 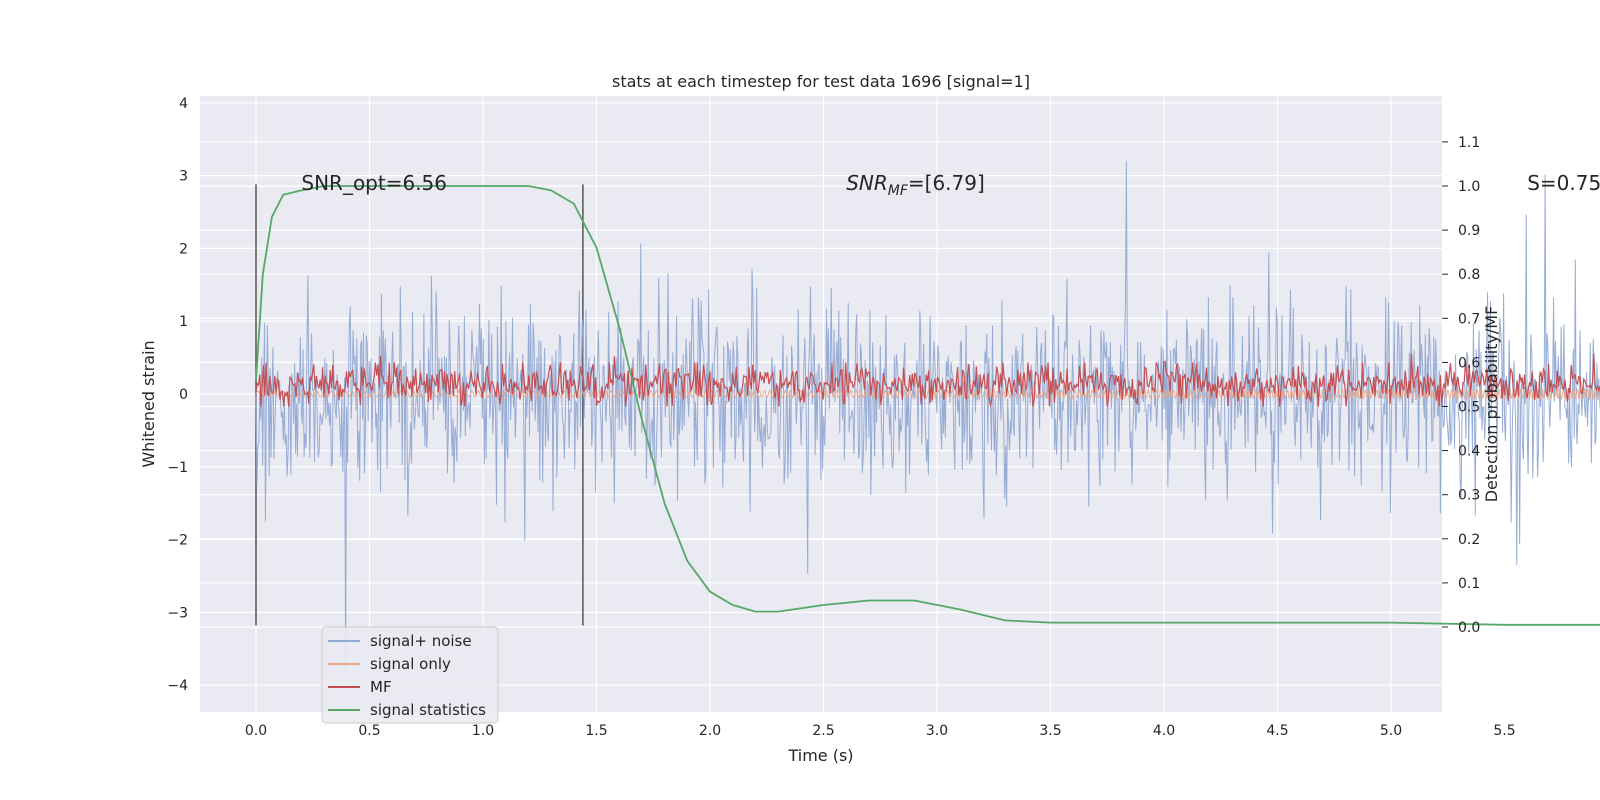 What do you see at coordinates (183, 104) in the screenshot?
I see `y-left-tick-label: 4` at bounding box center [183, 104].